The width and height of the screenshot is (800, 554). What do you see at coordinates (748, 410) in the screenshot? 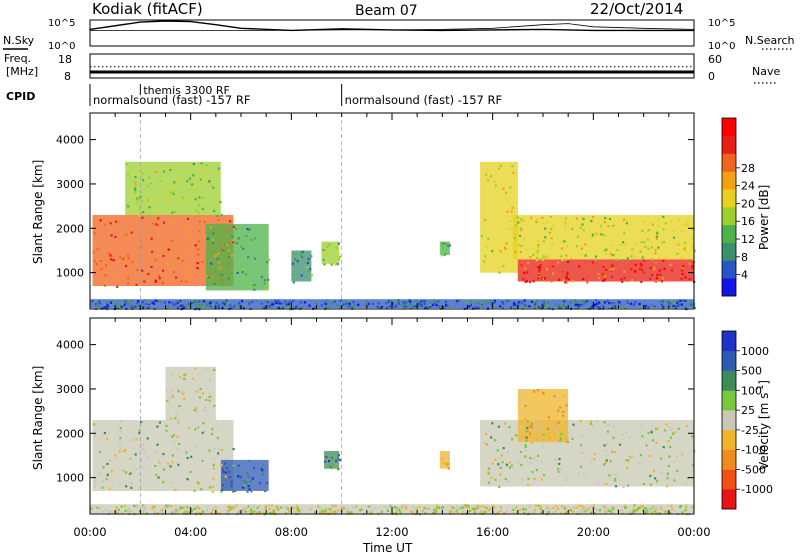
I see `colorbar-tick-label: 25` at bounding box center [748, 410].